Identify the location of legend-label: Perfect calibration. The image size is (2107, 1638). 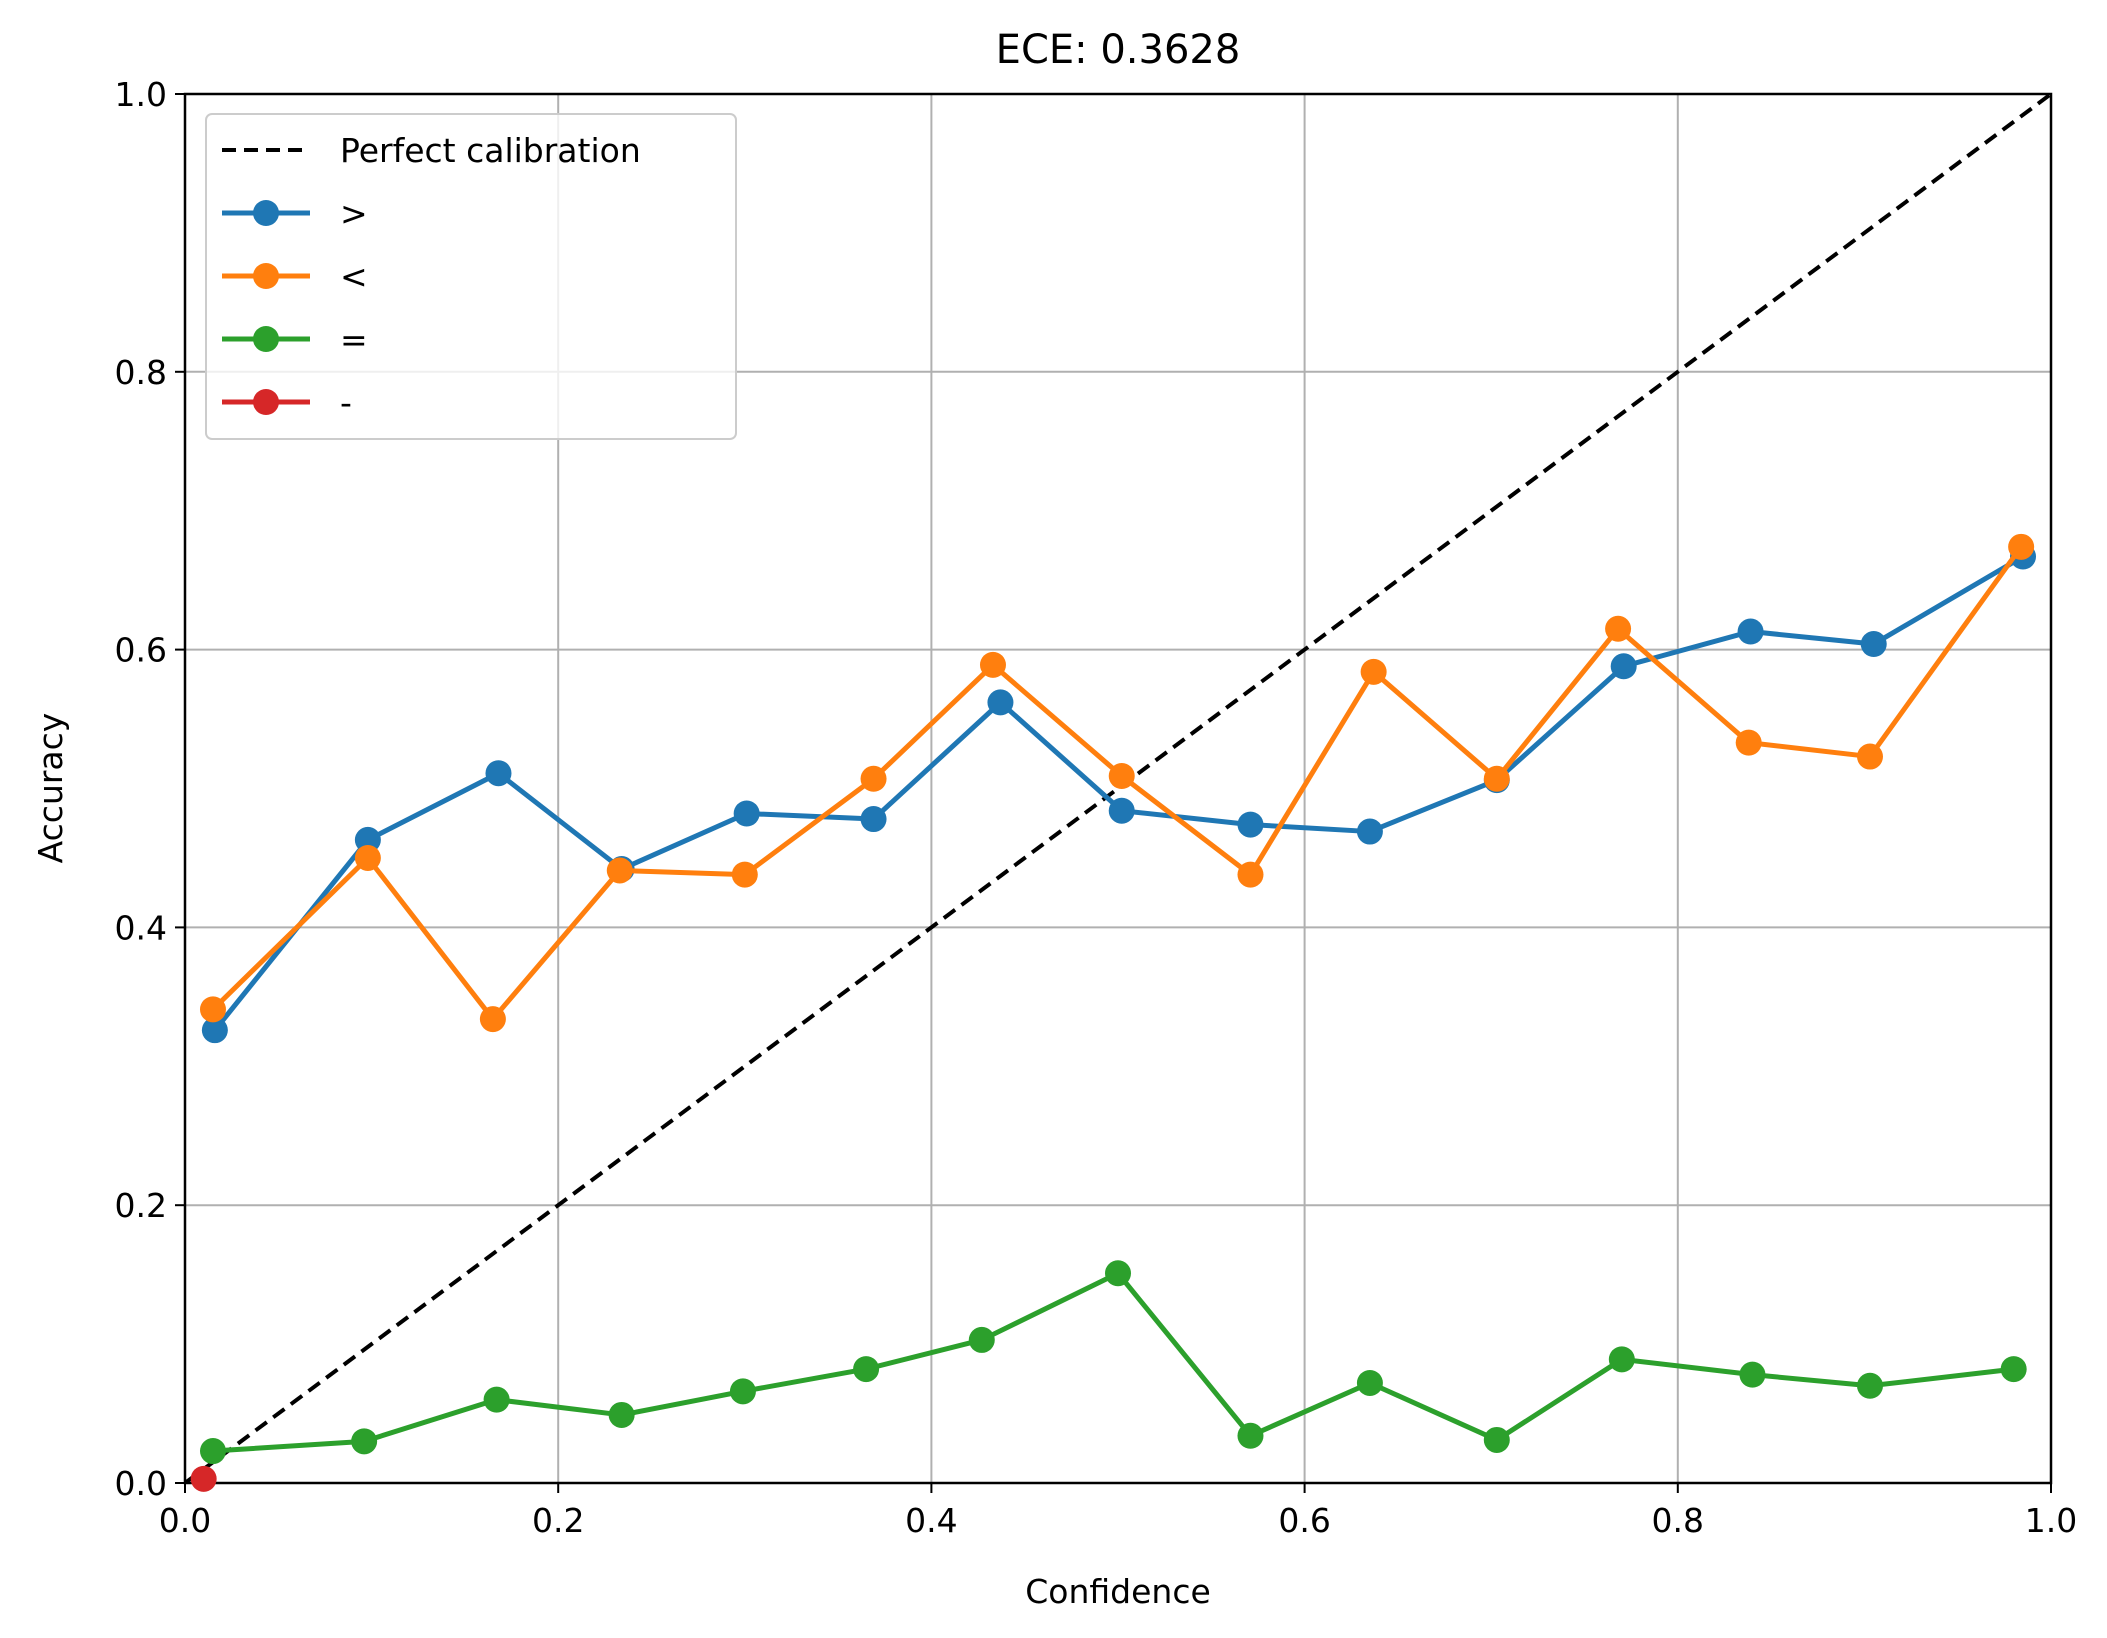
(490, 150).